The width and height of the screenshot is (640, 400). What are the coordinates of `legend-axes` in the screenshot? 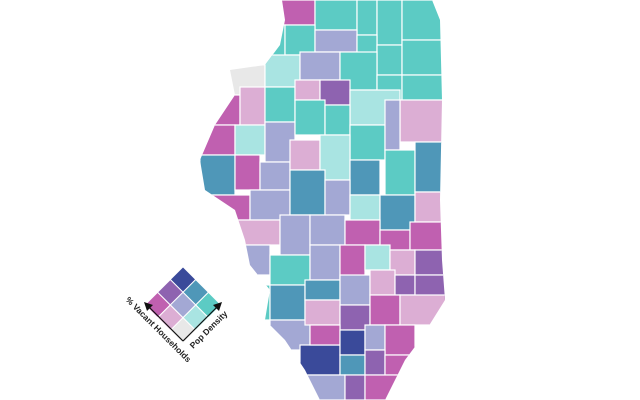 It's located at (183, 322).